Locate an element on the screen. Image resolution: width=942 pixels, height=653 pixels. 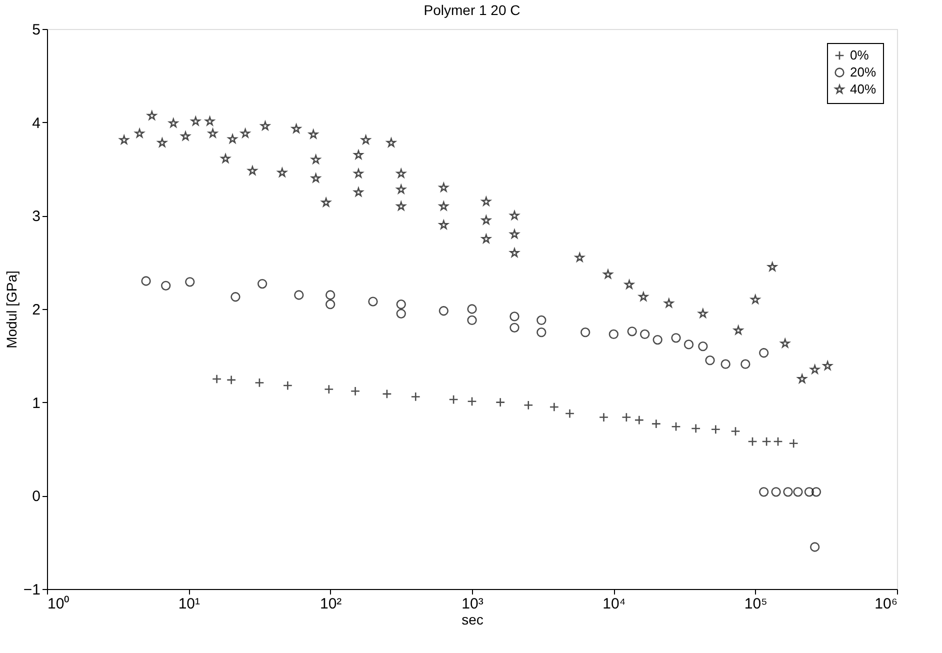
y-tick-label: 1 is located at coordinates (36, 403).